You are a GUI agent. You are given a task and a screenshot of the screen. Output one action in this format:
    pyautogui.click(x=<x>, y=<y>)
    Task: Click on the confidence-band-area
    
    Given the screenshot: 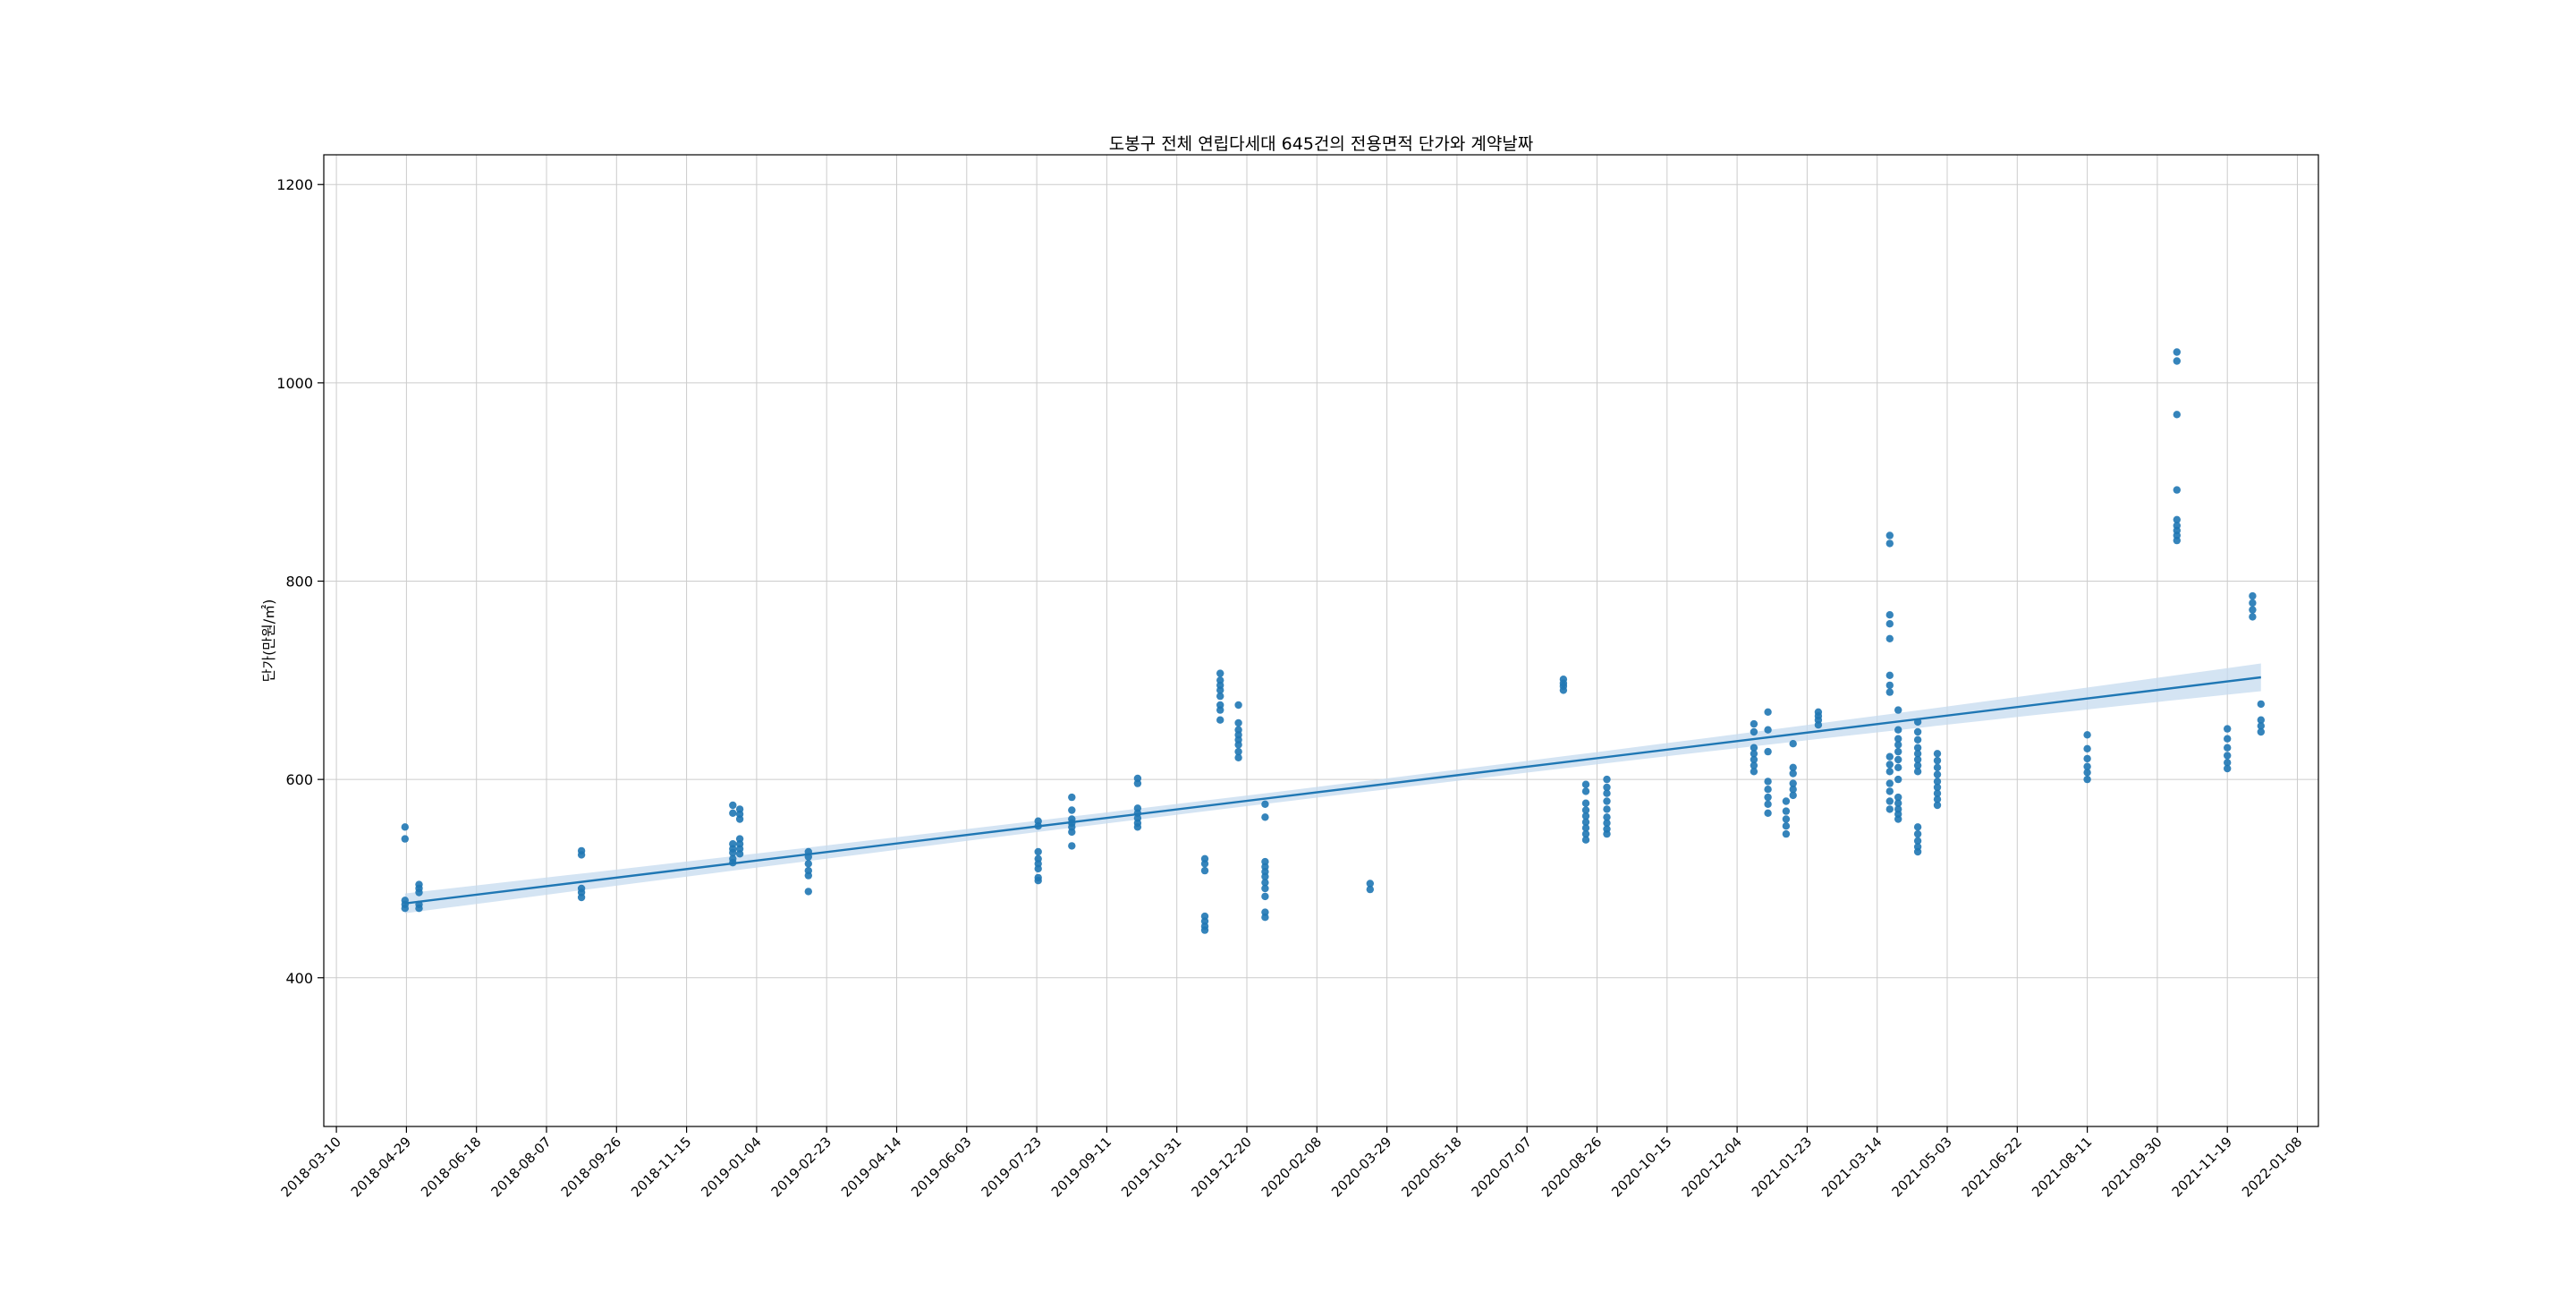 What is the action you would take?
    pyautogui.click(x=1332, y=788)
    